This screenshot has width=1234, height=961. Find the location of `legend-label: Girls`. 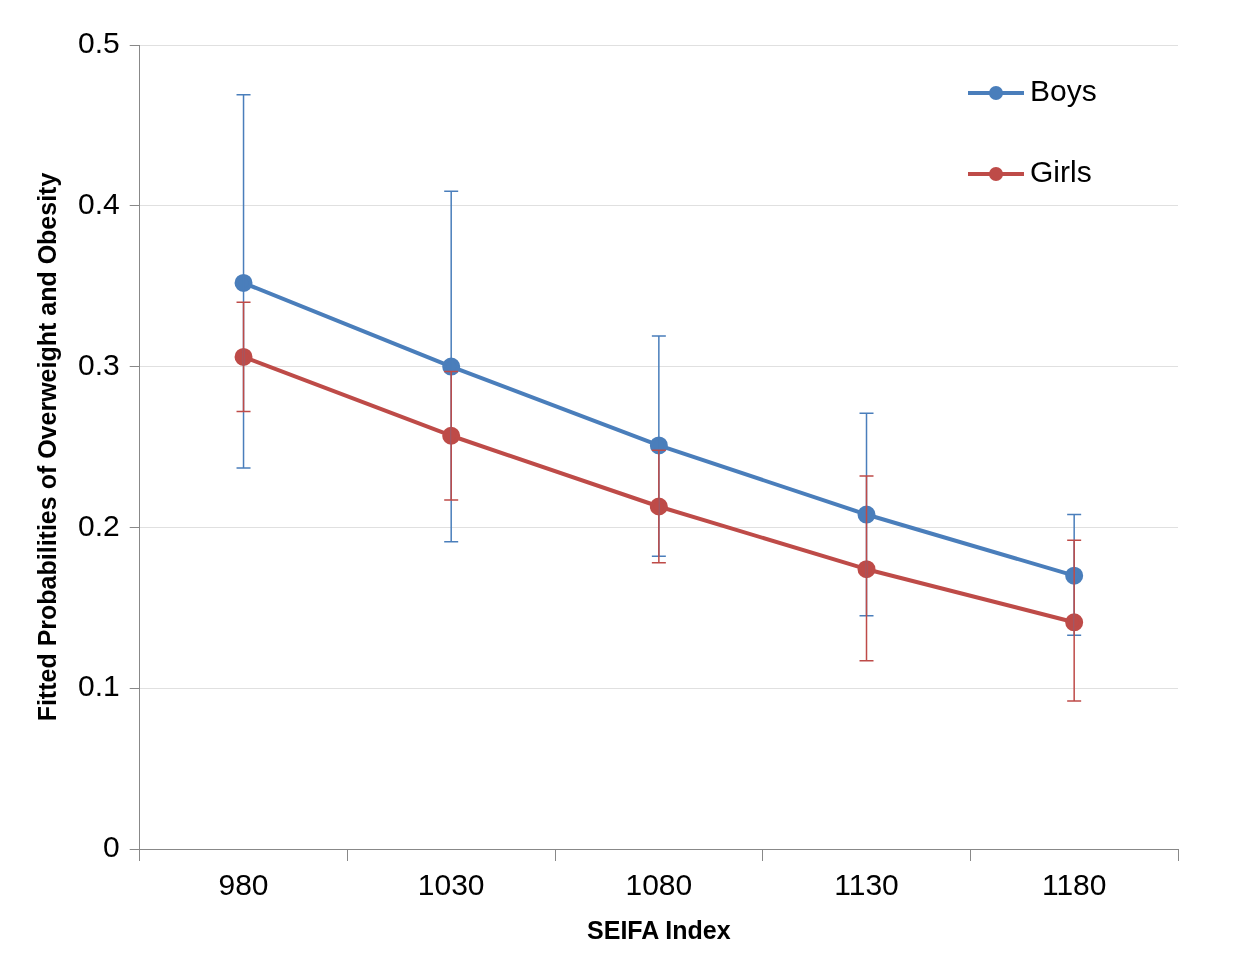

legend-label: Girls is located at coordinates (1061, 172).